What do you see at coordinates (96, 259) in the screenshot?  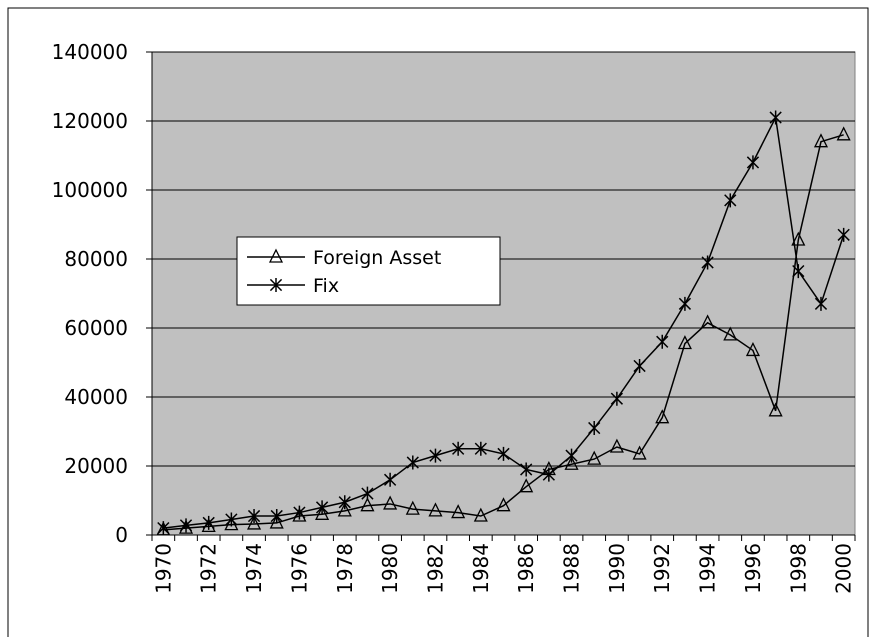 I see `y-tick-label: 80000` at bounding box center [96, 259].